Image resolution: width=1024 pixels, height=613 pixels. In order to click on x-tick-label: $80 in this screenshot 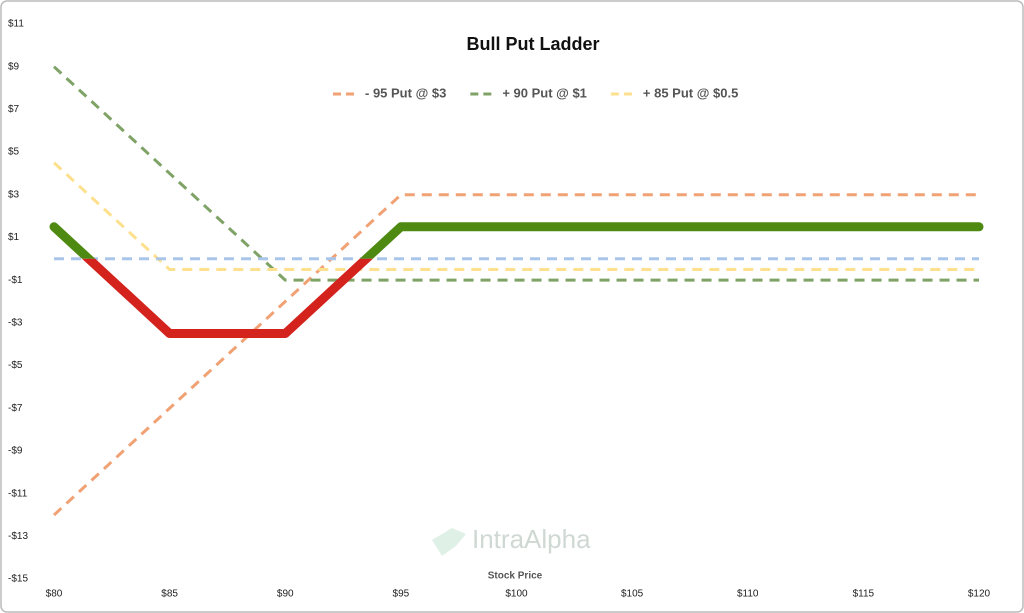, I will do `click(54, 594)`.